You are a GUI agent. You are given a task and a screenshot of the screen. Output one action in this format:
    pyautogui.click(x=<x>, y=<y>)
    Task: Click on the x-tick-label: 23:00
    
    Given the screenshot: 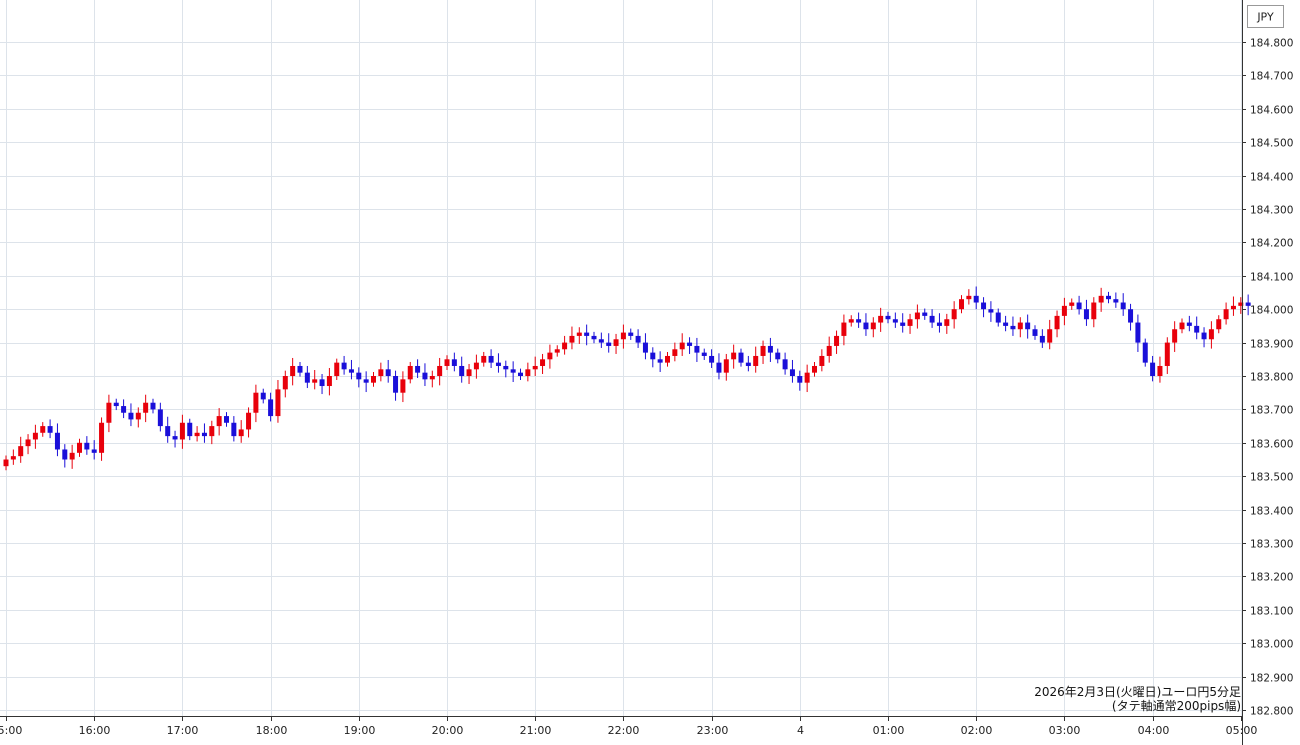 What is the action you would take?
    pyautogui.click(x=713, y=730)
    